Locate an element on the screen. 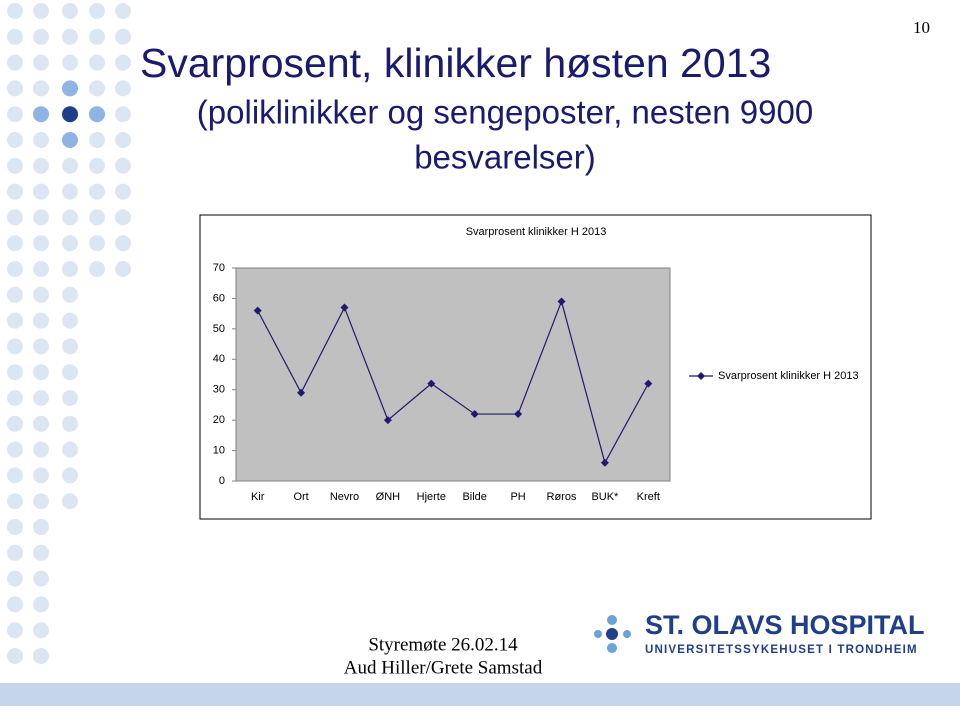  x-tick-label: PH is located at coordinates (517, 497).